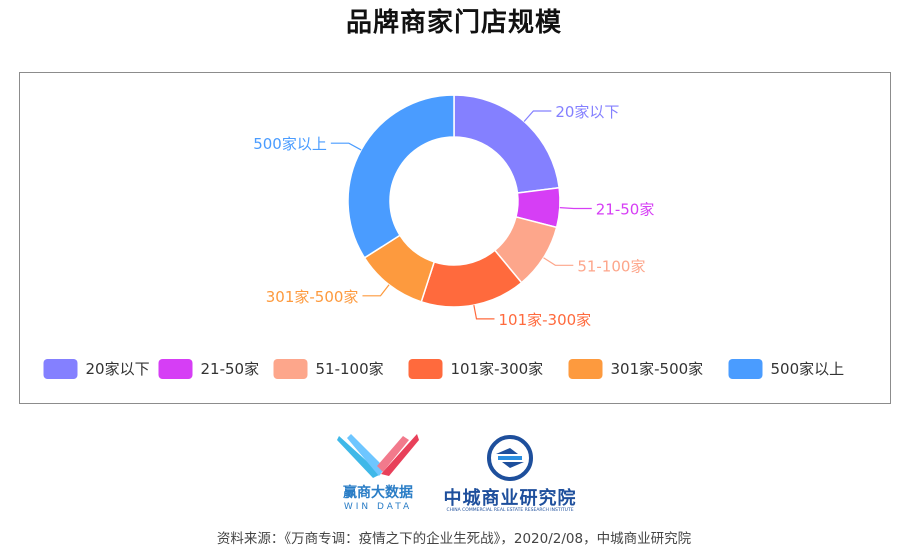 The width and height of the screenshot is (908, 546). I want to click on zhongcheng-emblem-icon, so click(510, 458).